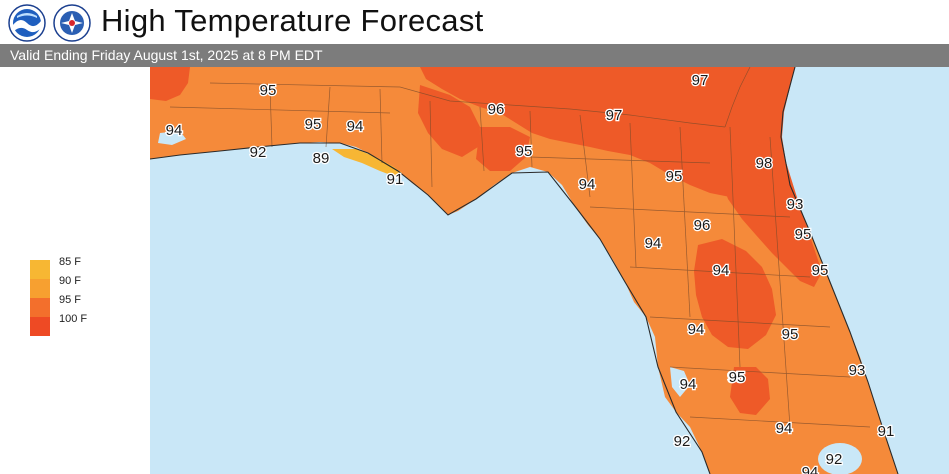 Image resolution: width=949 pixels, height=474 pixels. I want to click on heat-region-west, so click(449, 121).